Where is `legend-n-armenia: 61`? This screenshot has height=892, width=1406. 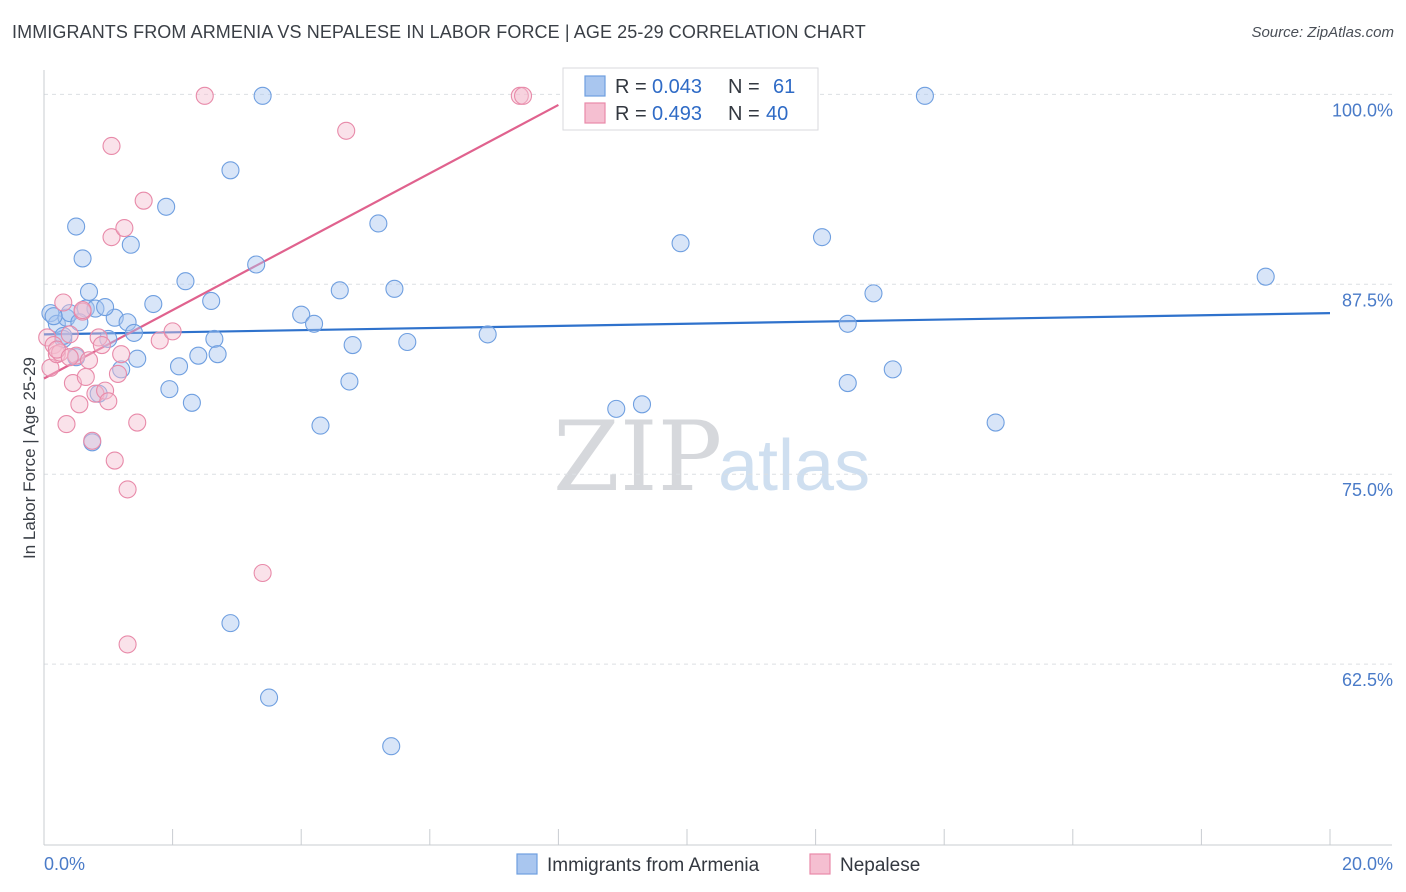
legend-n-armenia: 61 is located at coordinates (784, 87).